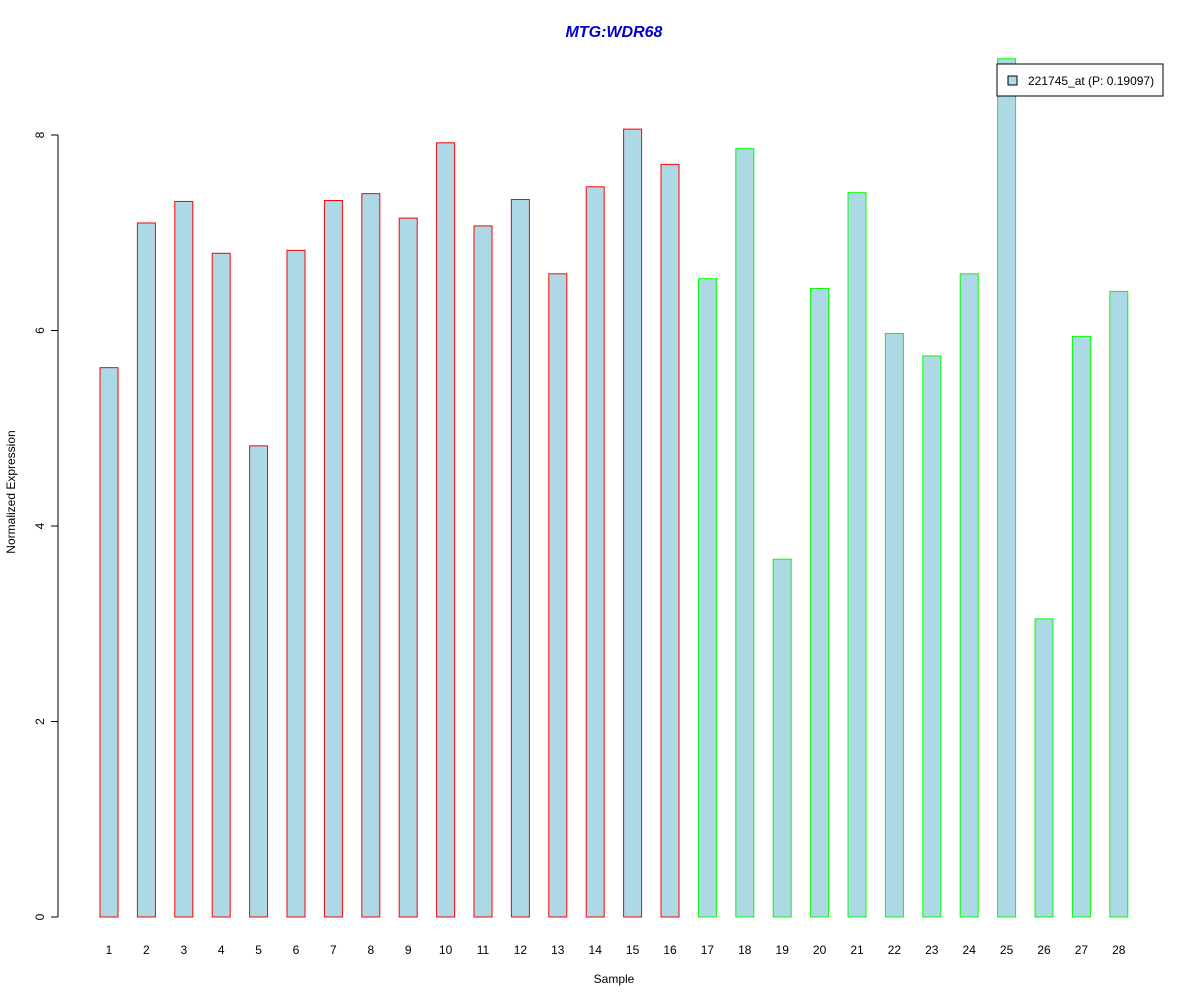 The width and height of the screenshot is (1200, 1000). What do you see at coordinates (820, 950) in the screenshot?
I see `x-tick-label: 20` at bounding box center [820, 950].